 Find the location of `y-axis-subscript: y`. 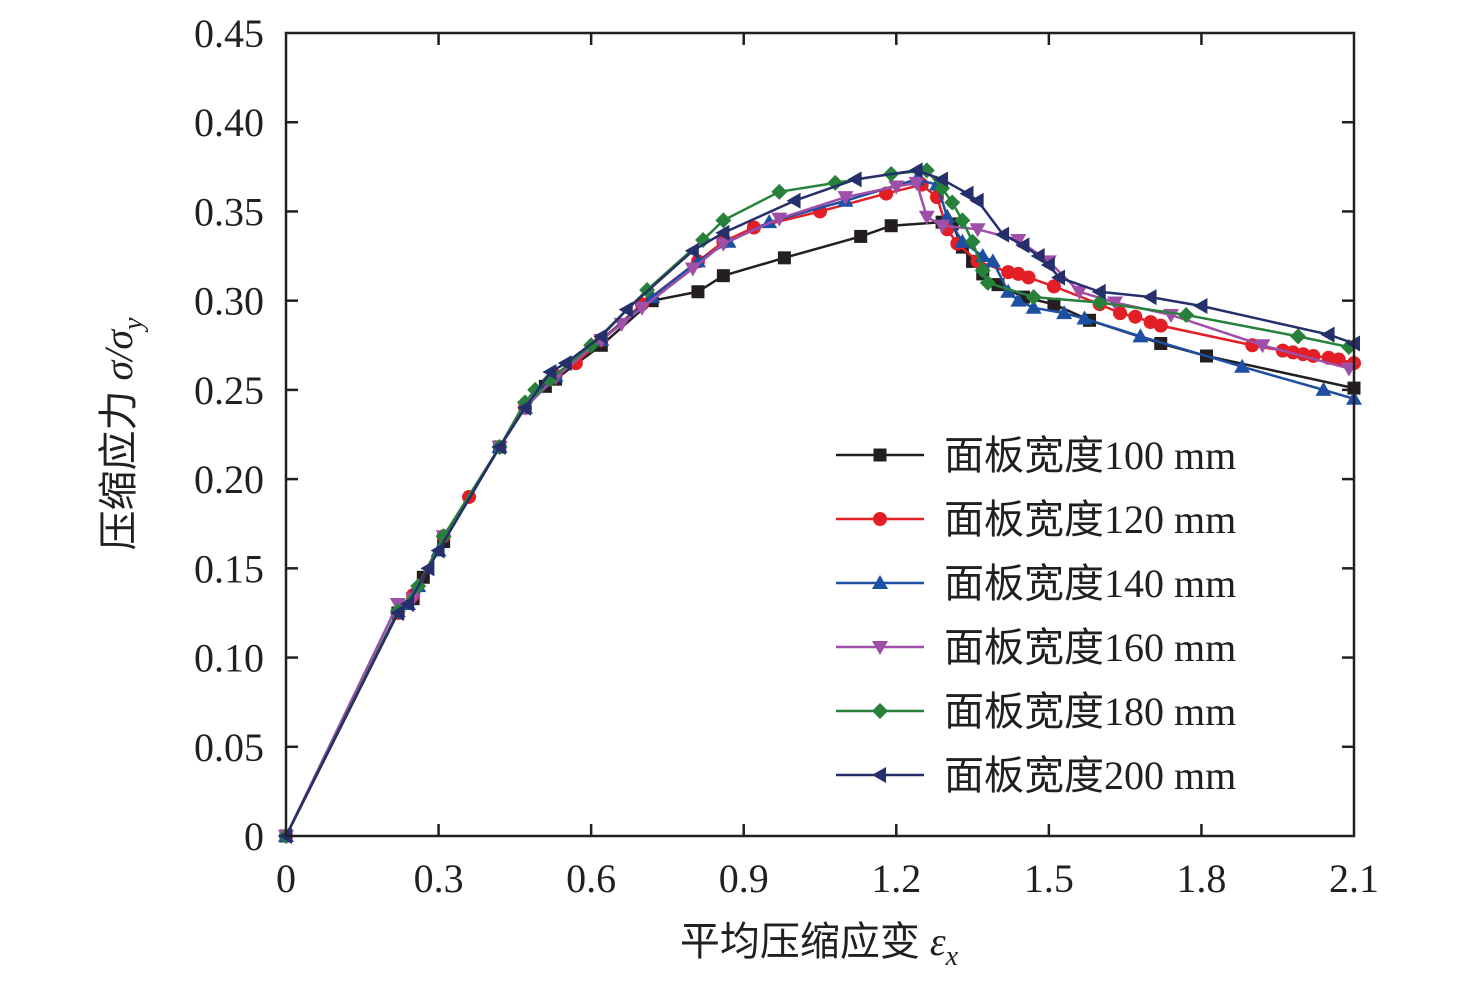

y-axis-subscript: y is located at coordinates (133, 325).